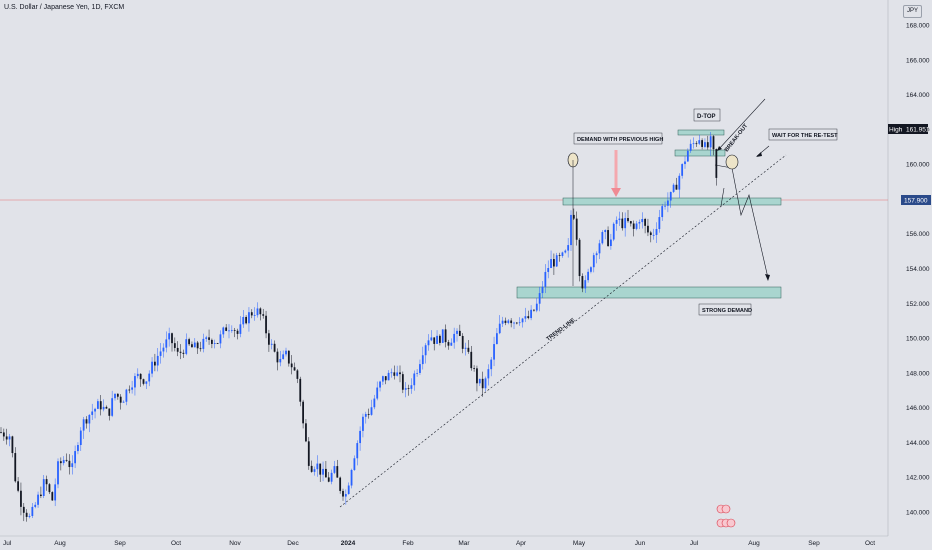 The width and height of the screenshot is (932, 550). What do you see at coordinates (918, 478) in the screenshot?
I see `price-tick-label: 142.000` at bounding box center [918, 478].